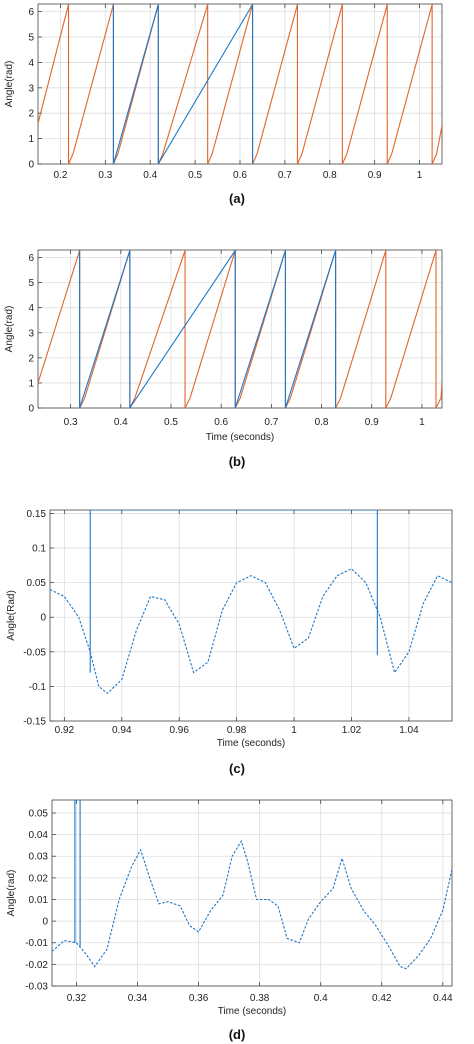 This screenshot has height=1044, width=474. Describe the element at coordinates (39, 900) in the screenshot. I see `y-tick-label: 0.01` at that location.